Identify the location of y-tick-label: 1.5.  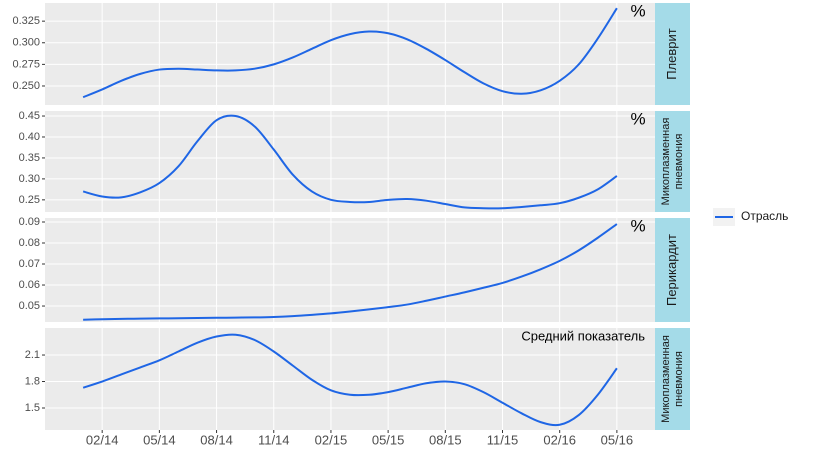
(32, 408).